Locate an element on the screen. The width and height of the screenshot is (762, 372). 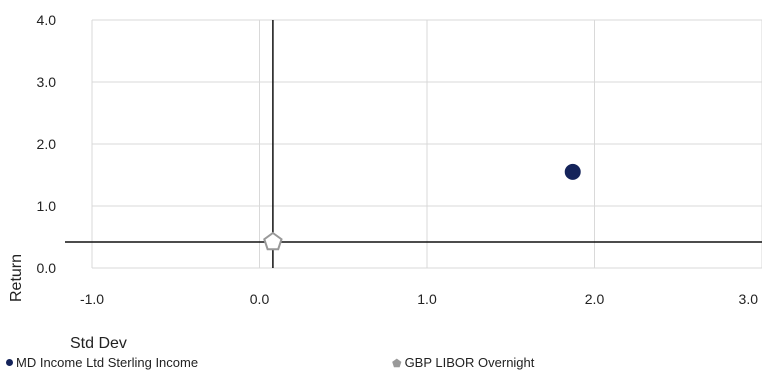
x-tick-label: 3.0 is located at coordinates (749, 299).